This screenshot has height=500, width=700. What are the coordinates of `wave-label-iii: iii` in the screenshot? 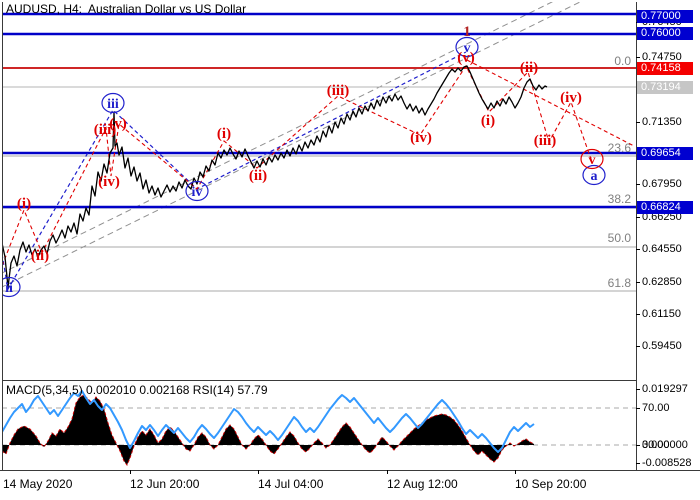 It's located at (113, 104).